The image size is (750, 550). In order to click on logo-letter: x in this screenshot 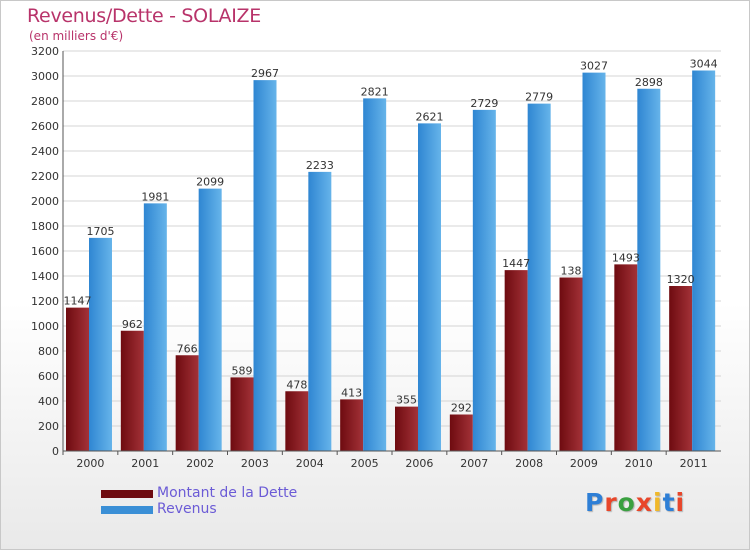, I will do `click(644, 502)`.